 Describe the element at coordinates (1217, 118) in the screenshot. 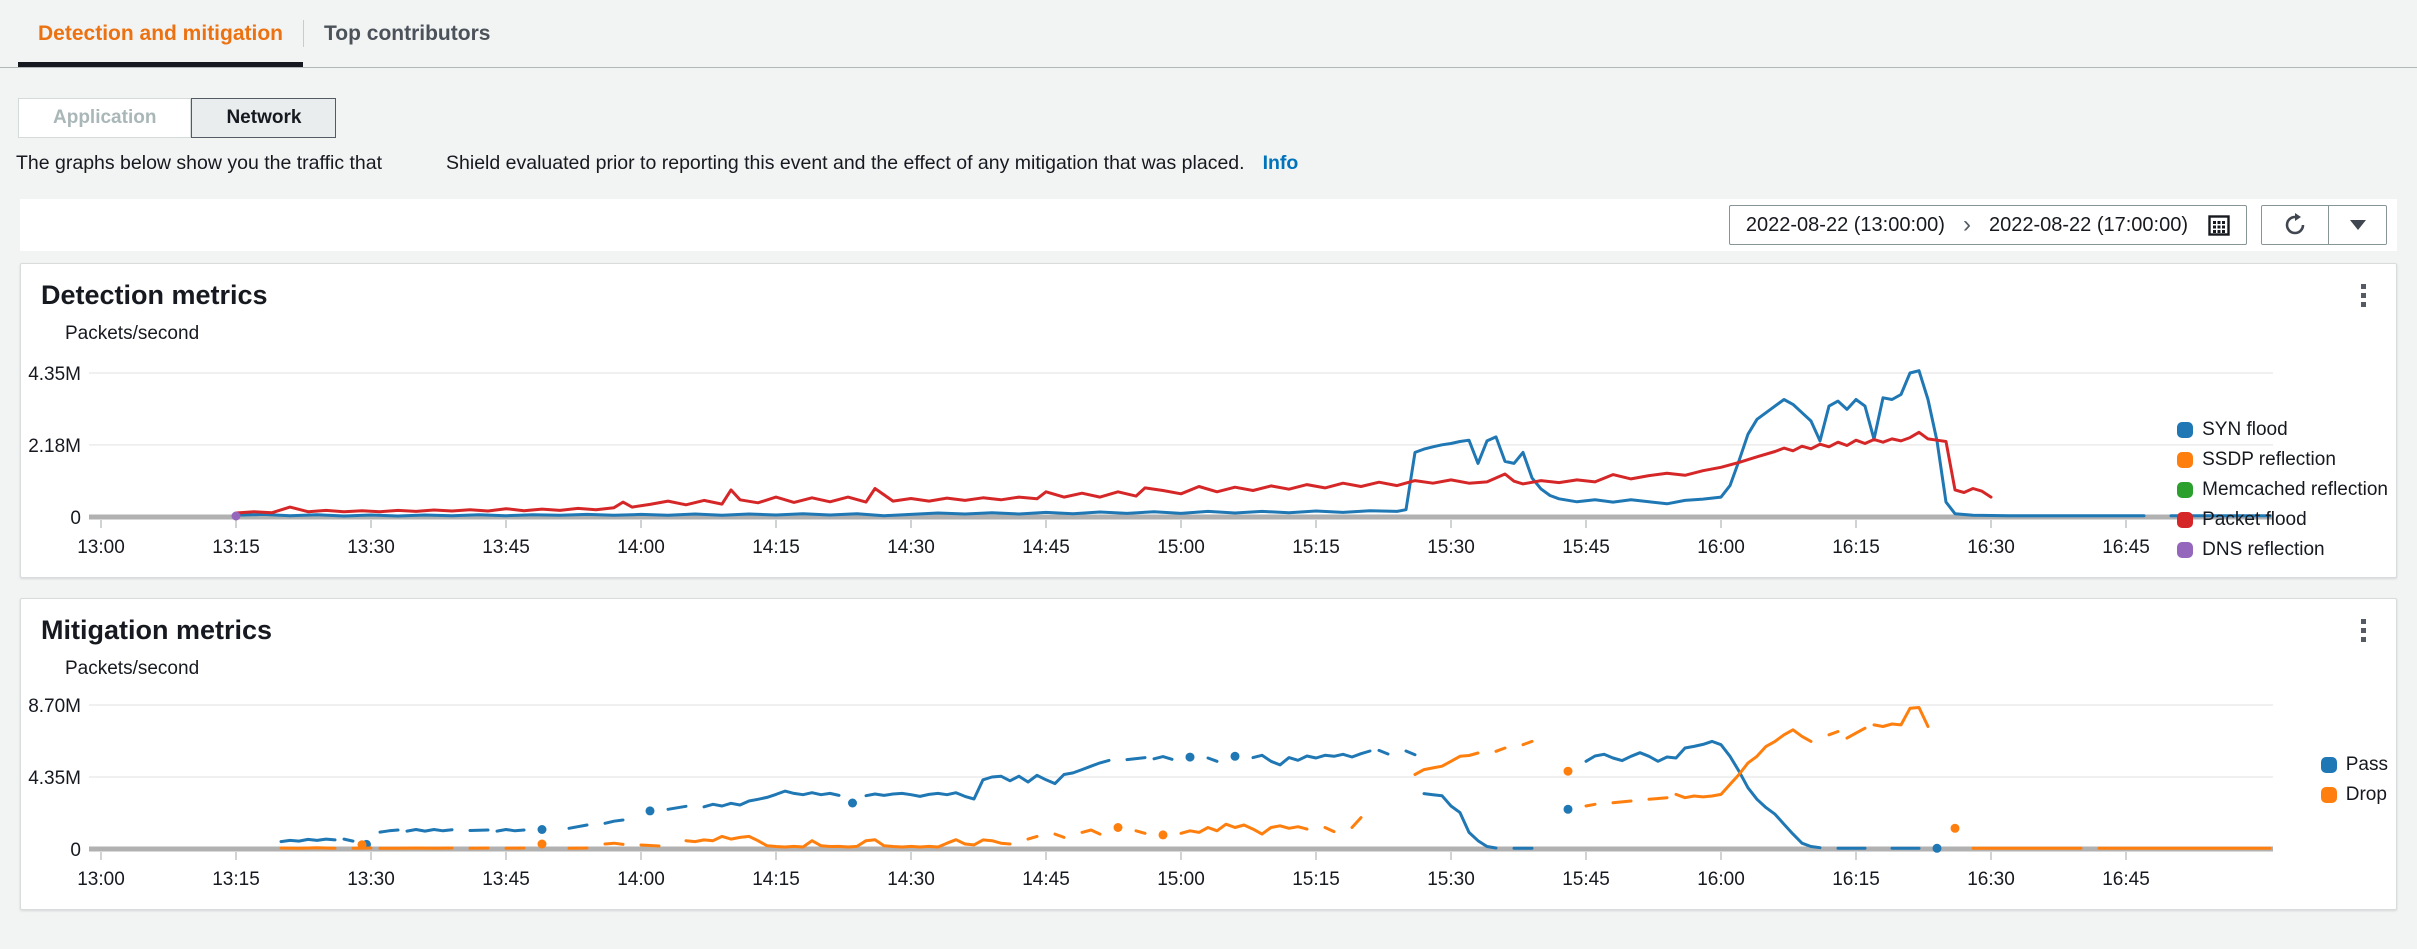

I see `layer-segmented-control: Application Network` at that location.